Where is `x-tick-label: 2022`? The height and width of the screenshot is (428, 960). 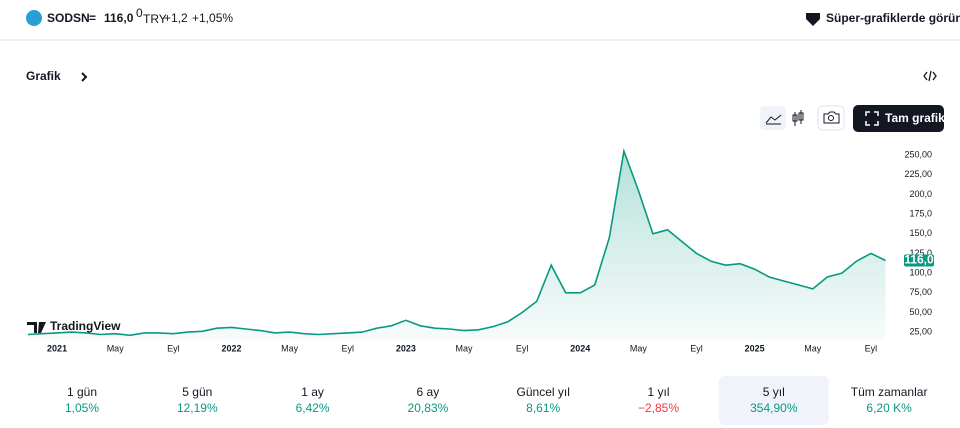
x-tick-label: 2022 is located at coordinates (231, 348).